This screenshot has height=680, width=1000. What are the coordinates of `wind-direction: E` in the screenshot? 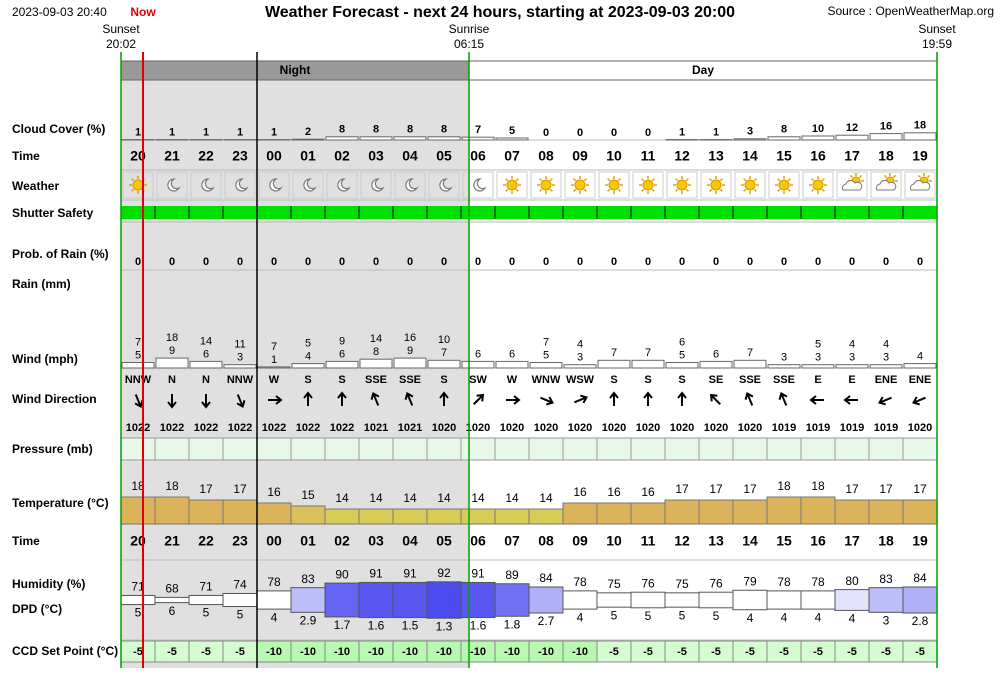 It's located at (817, 380).